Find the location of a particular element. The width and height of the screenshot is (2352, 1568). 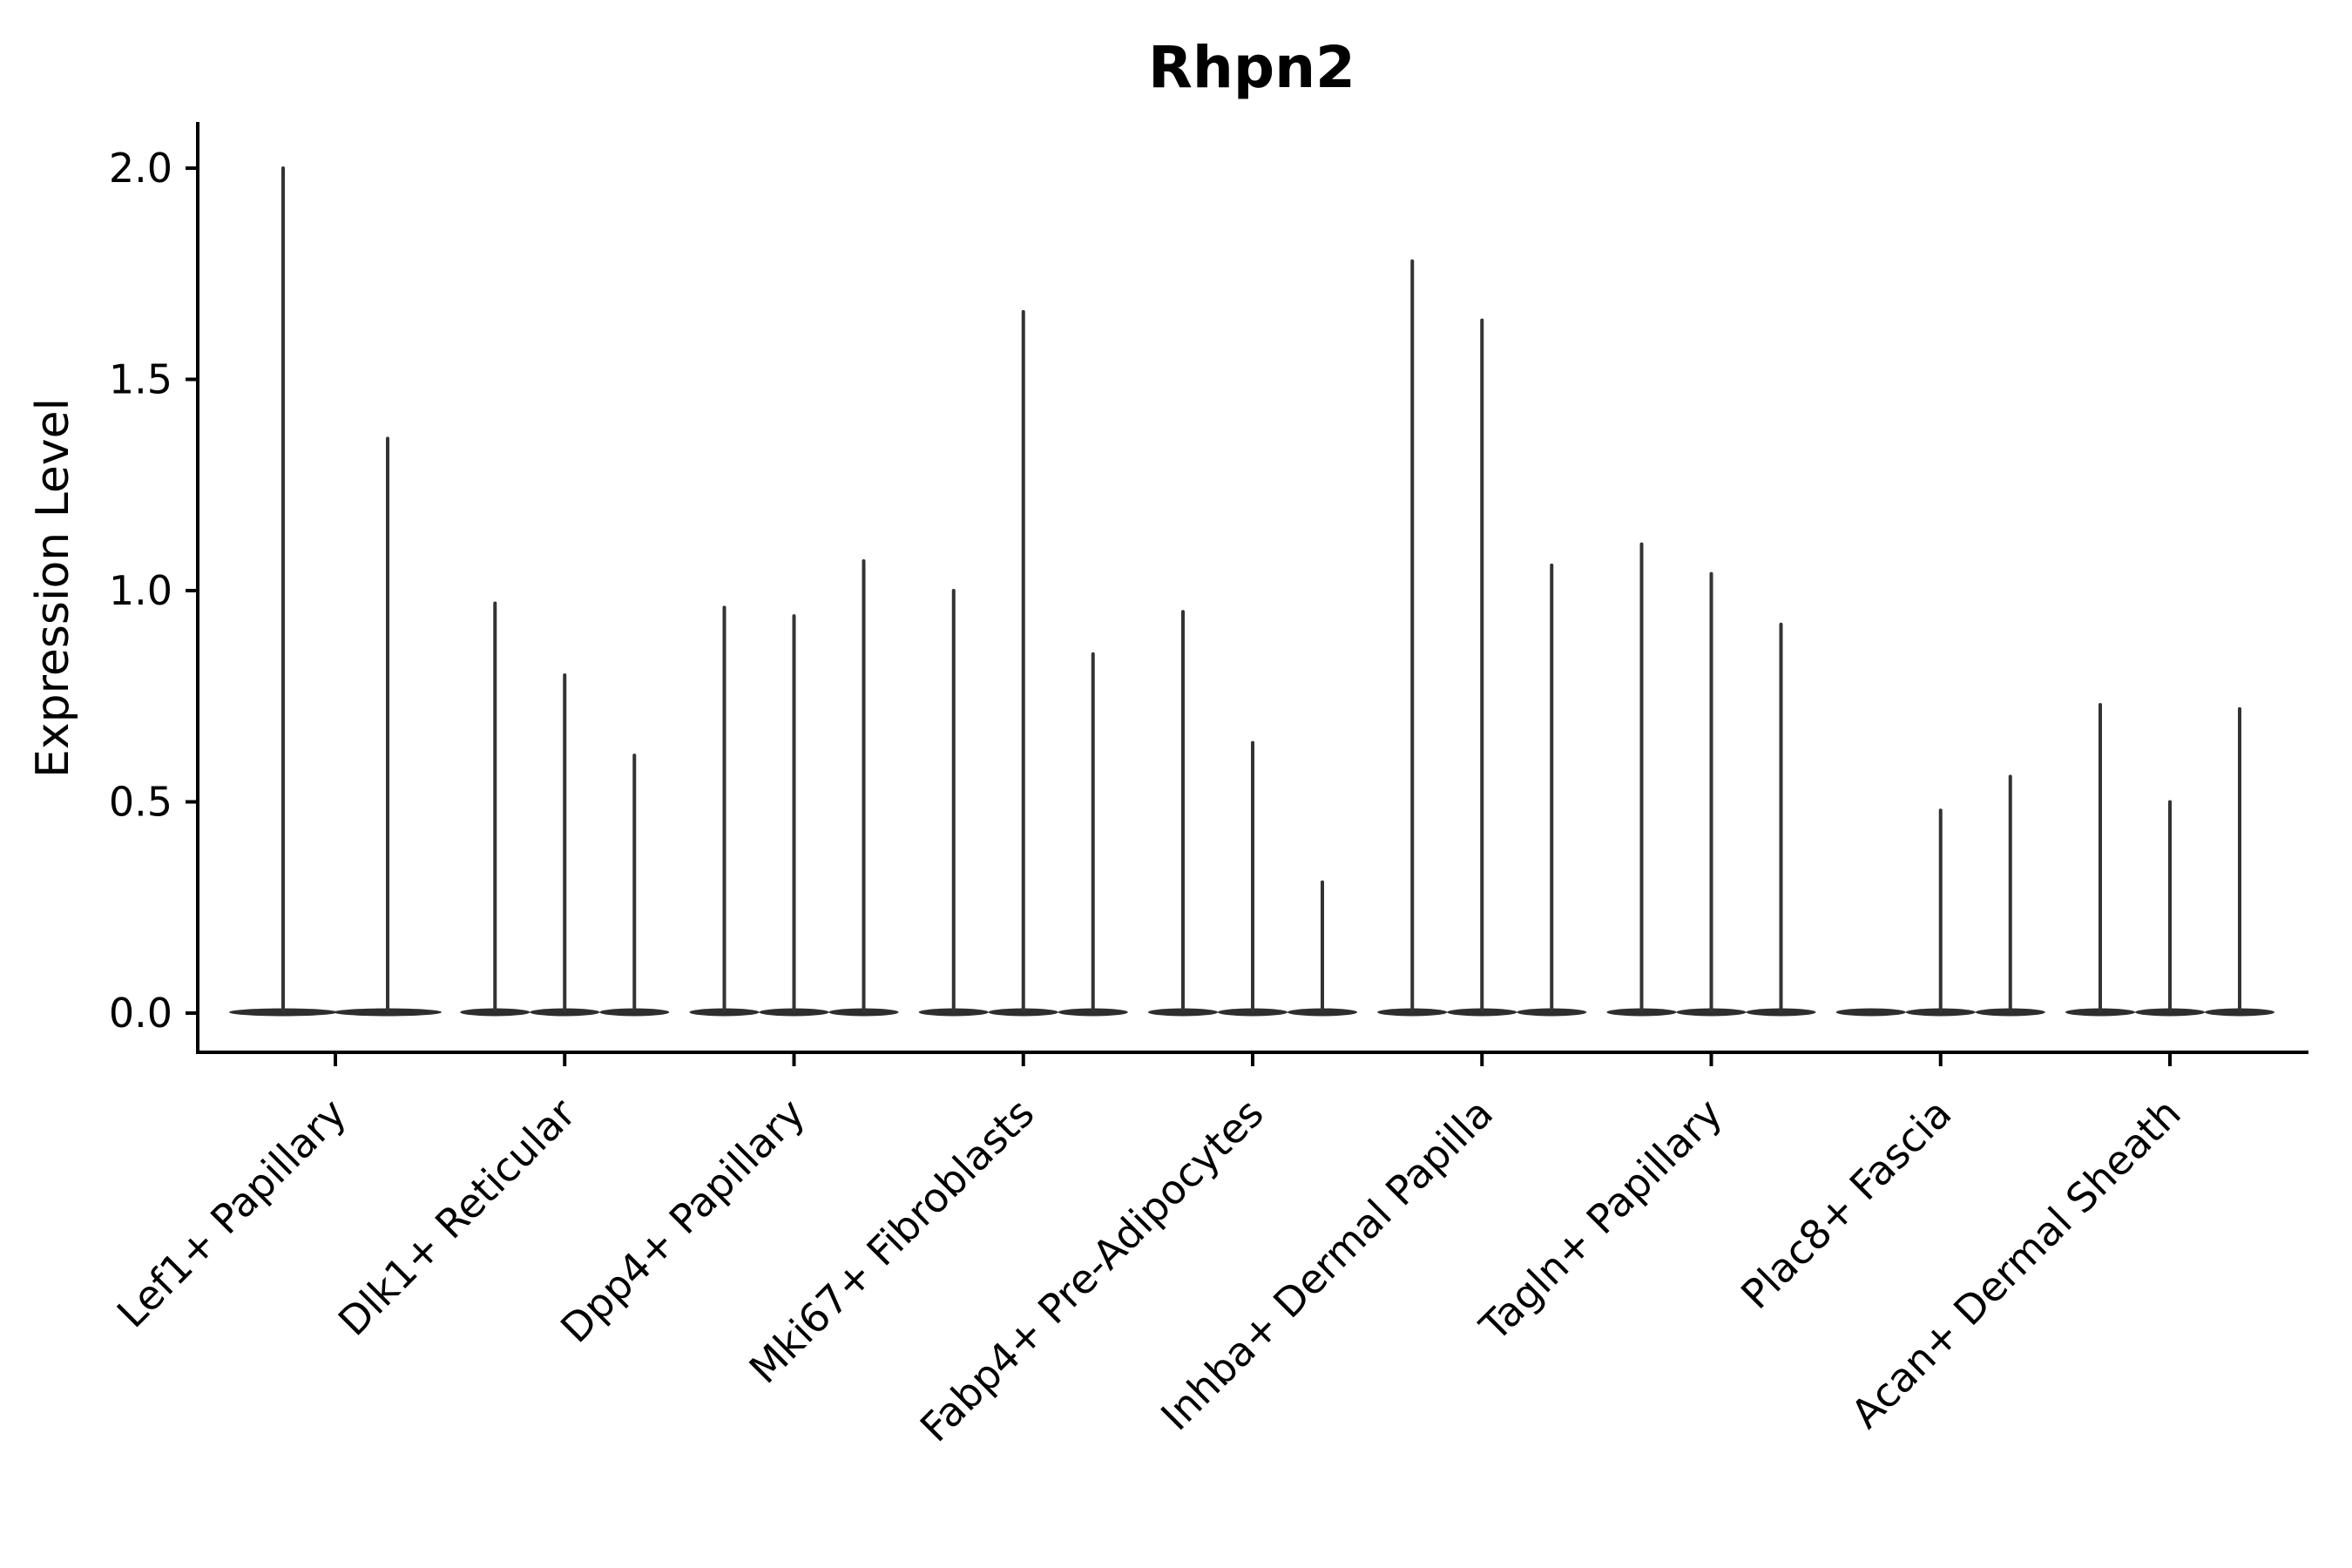

x-tick-label-7: Plac8+ Fascia is located at coordinates (1846, 1204).